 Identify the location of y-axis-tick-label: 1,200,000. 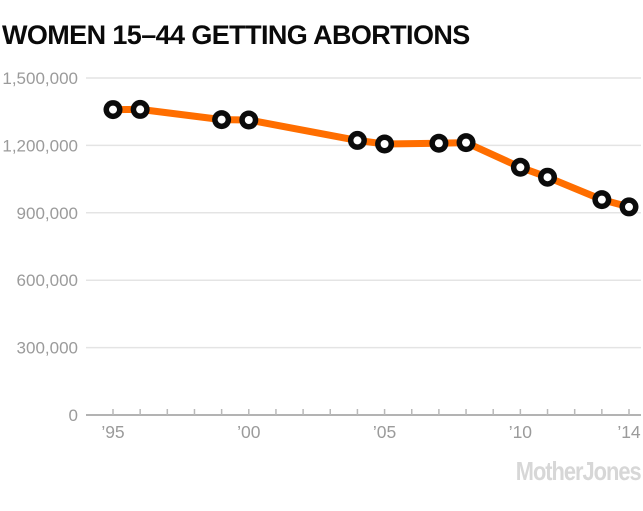
(40, 145).